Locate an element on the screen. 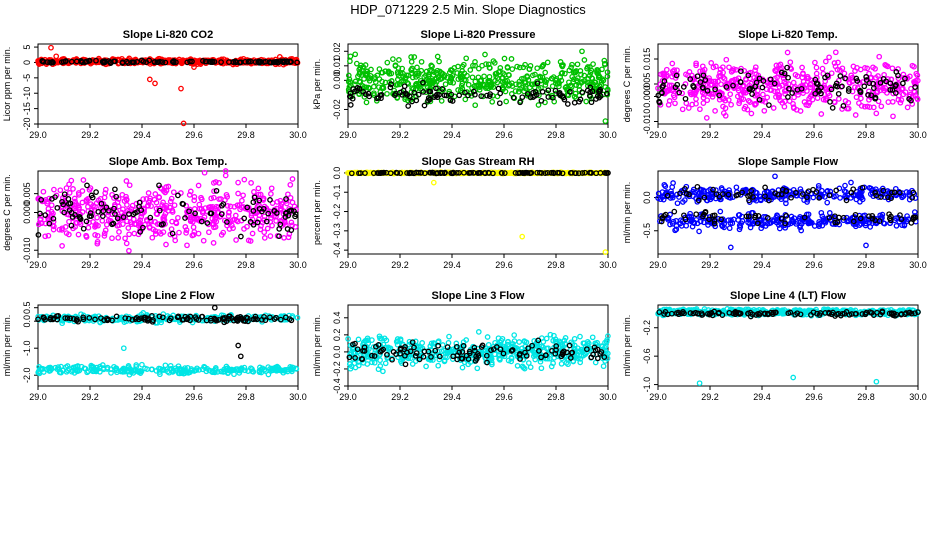 Image resolution: width=936 pixels, height=540 pixels. x-tick-label: 29.6 is located at coordinates (504, 135).